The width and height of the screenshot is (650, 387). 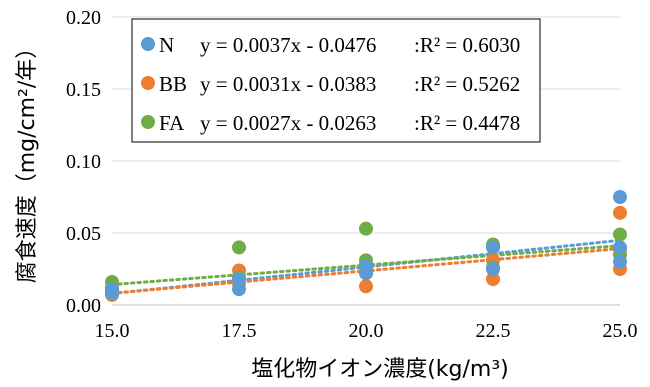 What do you see at coordinates (467, 45) in the screenshot?
I see `legend-r2-n: :R² = 0.6030` at bounding box center [467, 45].